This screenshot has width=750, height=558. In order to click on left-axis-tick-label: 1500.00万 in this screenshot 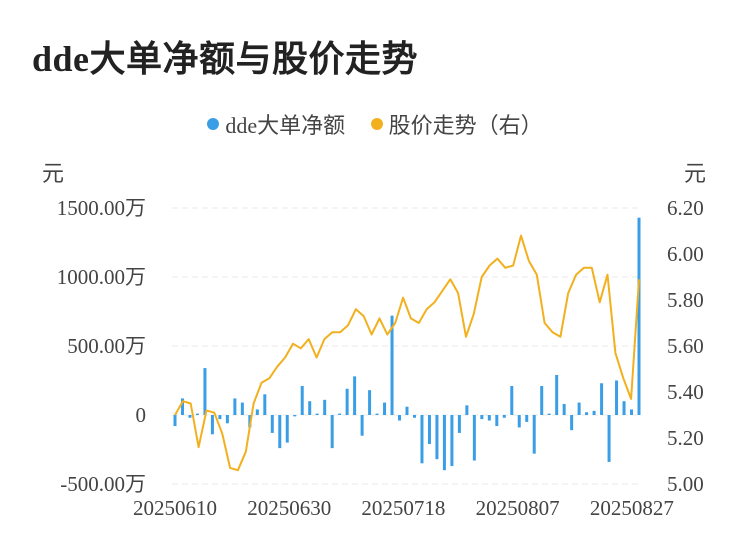, I will do `click(101, 208)`.